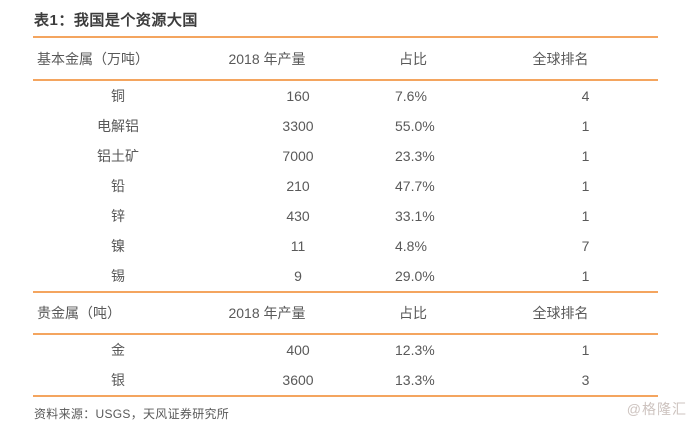 This screenshot has width=692, height=423. I want to click on table-row-copper: 铜 160 7.6% 4, so click(345, 96).